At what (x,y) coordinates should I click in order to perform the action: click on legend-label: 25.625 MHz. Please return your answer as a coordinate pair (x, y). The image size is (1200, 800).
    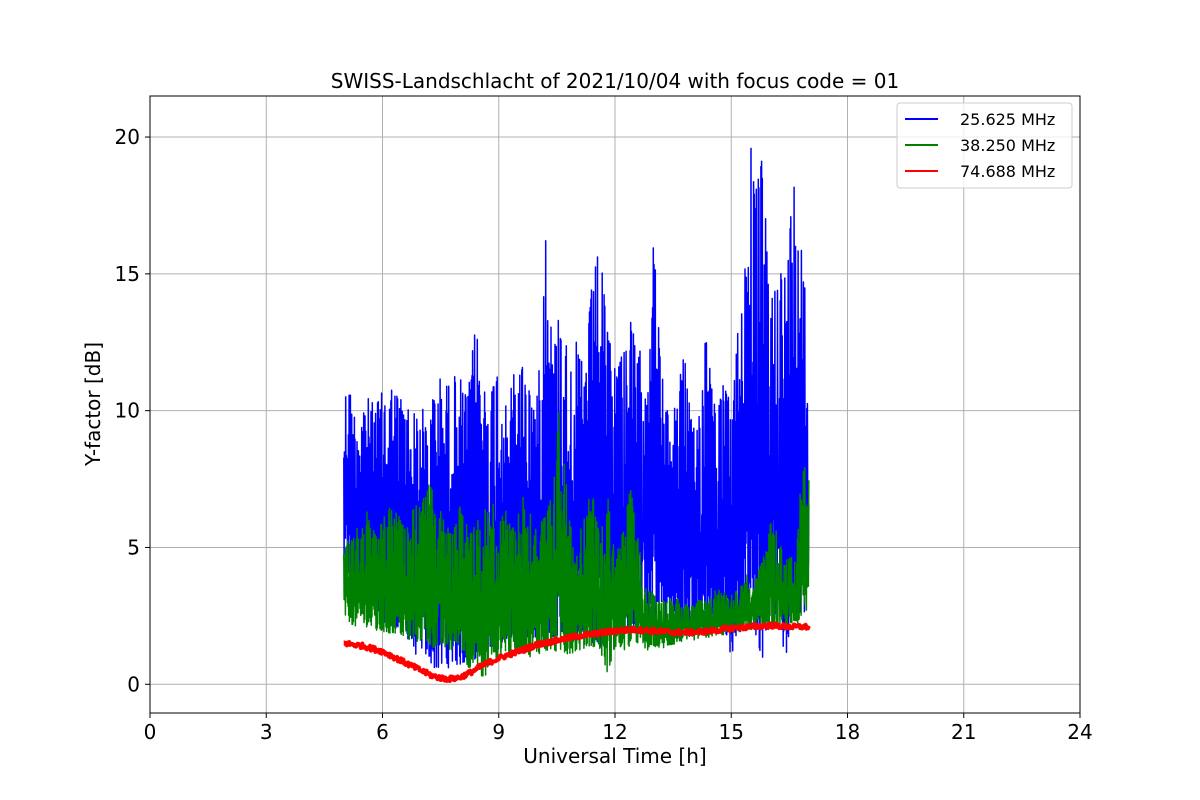
    Looking at the image, I should click on (1007, 119).